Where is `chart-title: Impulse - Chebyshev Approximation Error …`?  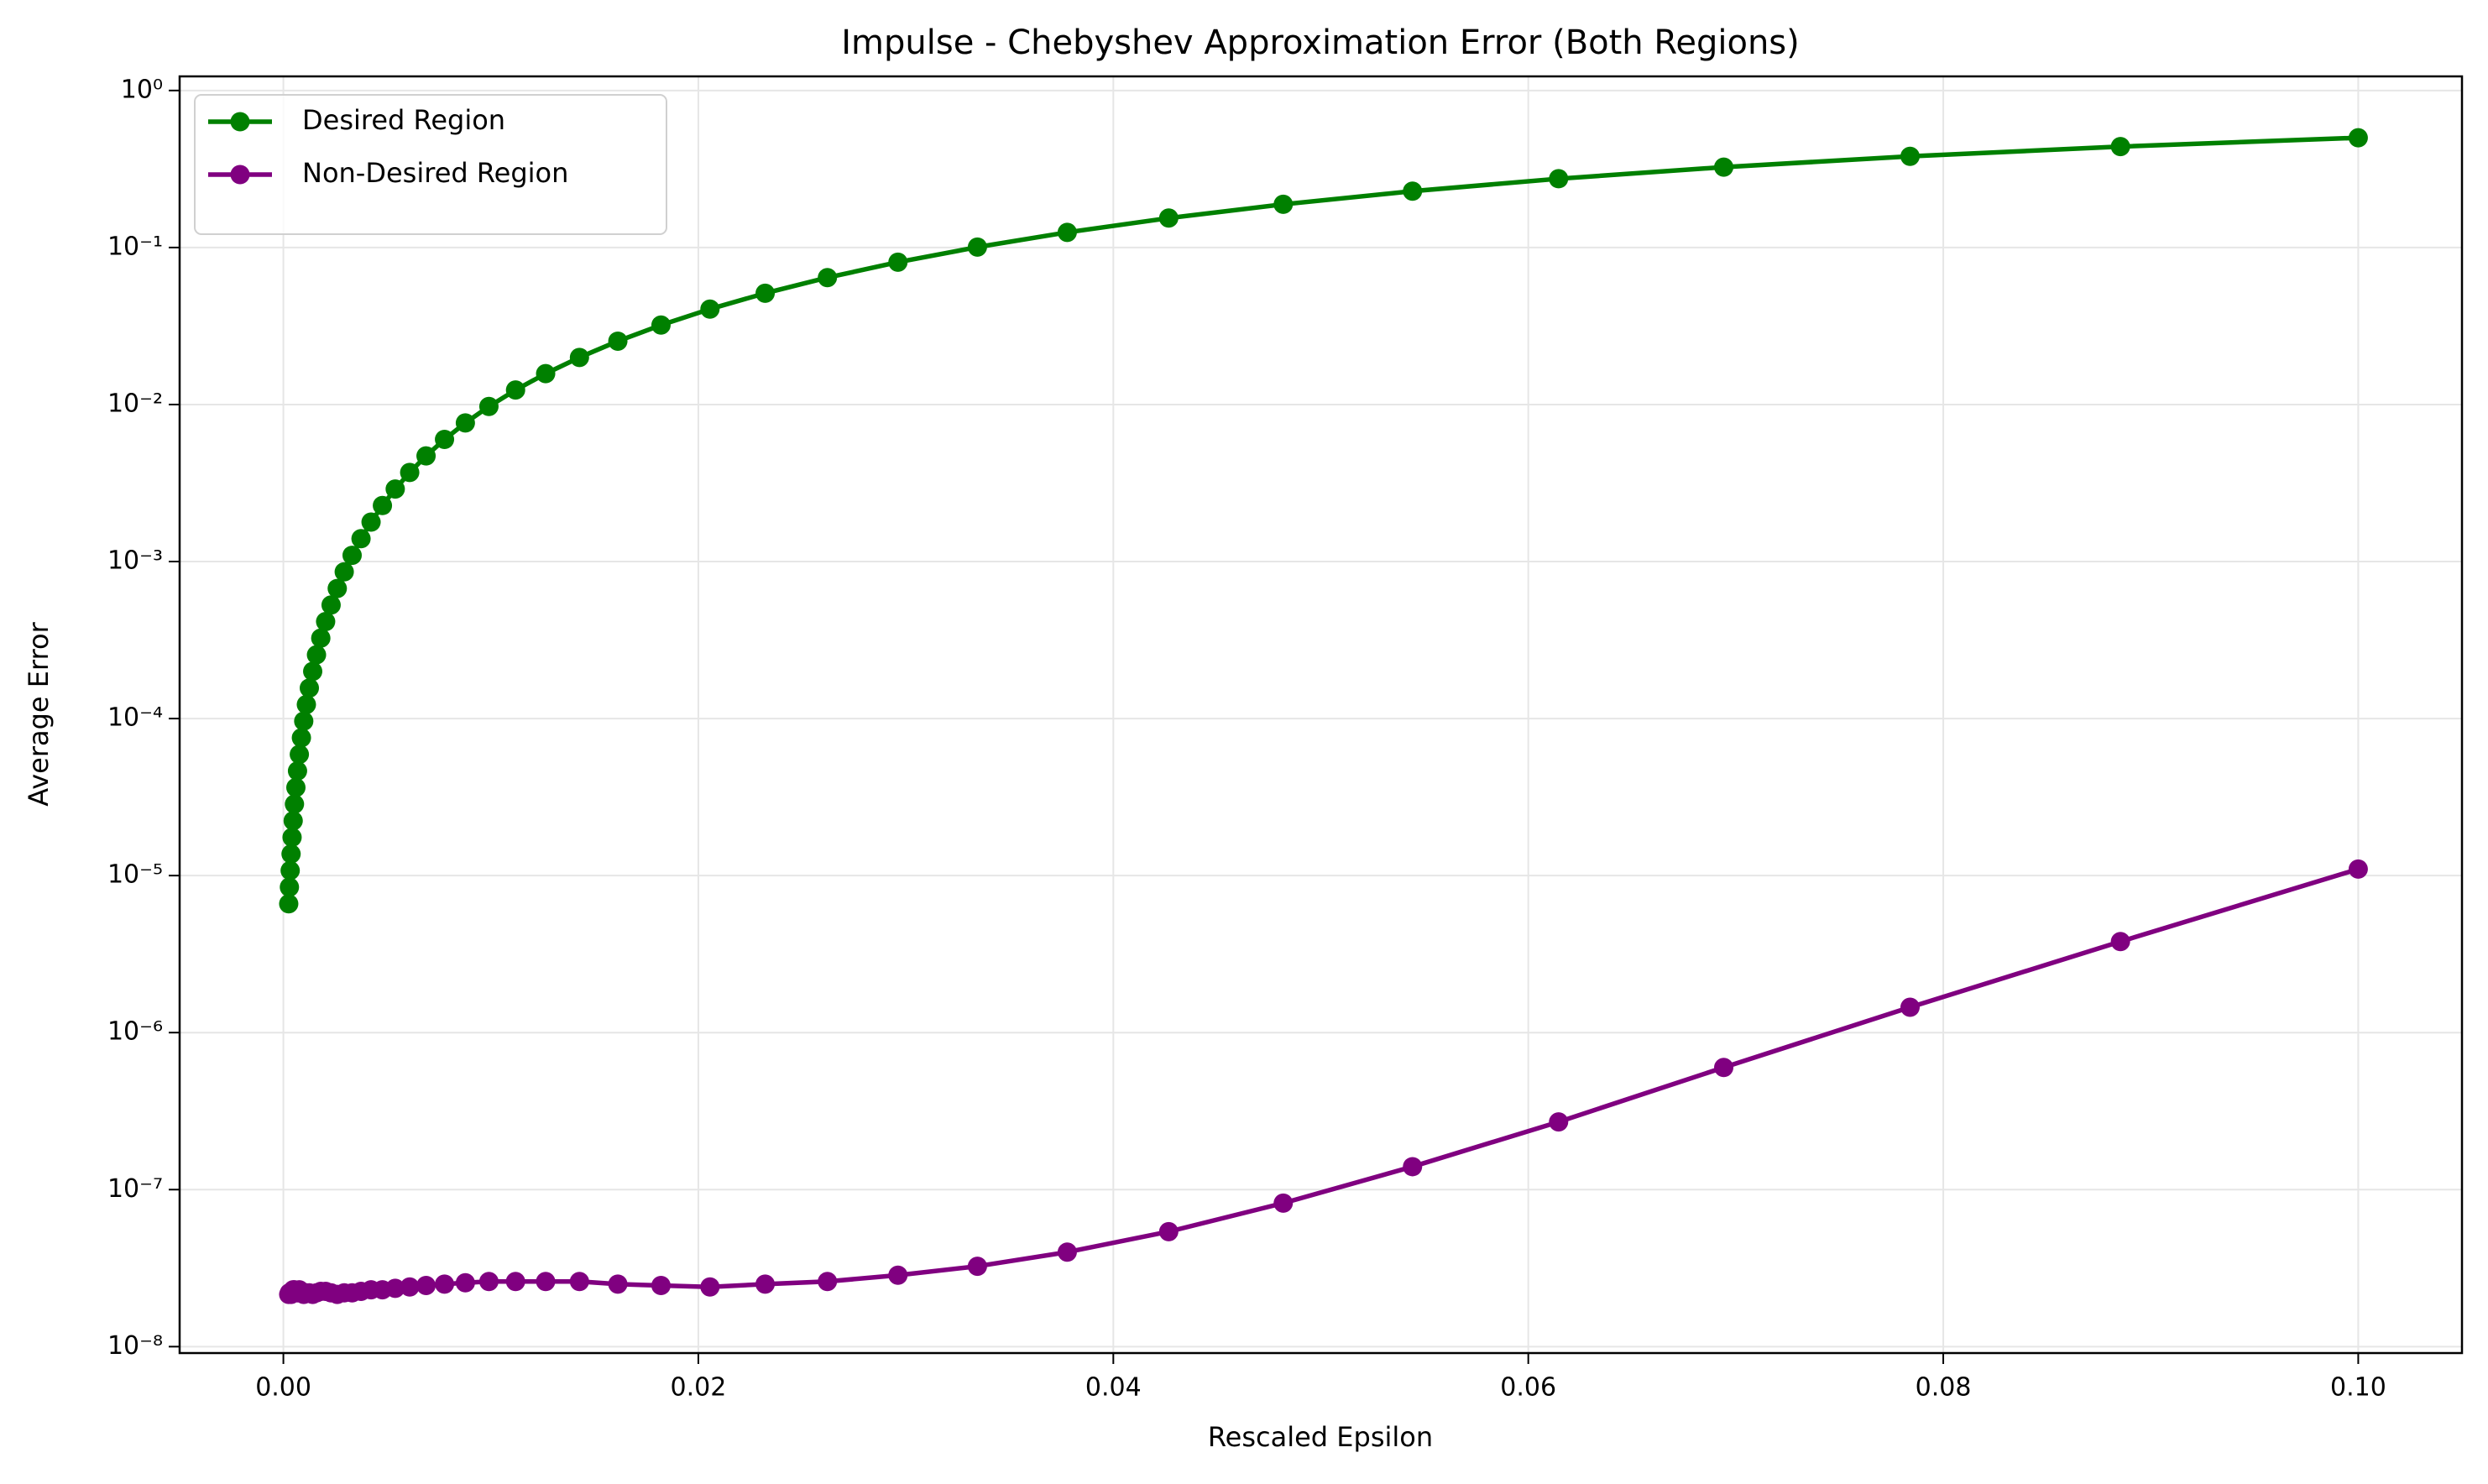
chart-title: Impulse - Chebyshev Approximation Error … is located at coordinates (1320, 43).